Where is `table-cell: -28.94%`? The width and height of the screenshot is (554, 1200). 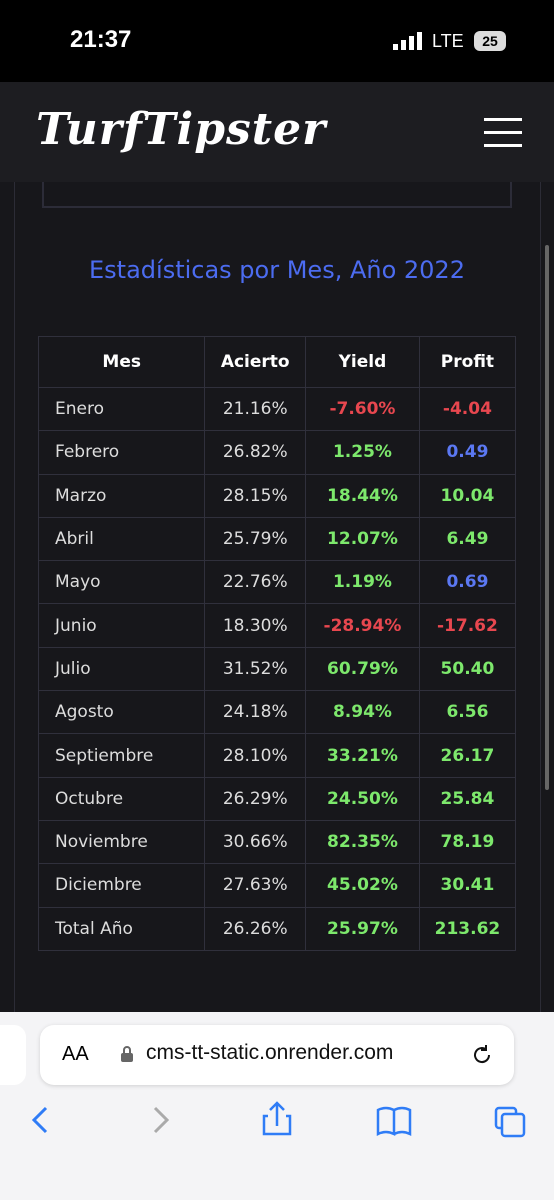
table-cell: -28.94% is located at coordinates (362, 625).